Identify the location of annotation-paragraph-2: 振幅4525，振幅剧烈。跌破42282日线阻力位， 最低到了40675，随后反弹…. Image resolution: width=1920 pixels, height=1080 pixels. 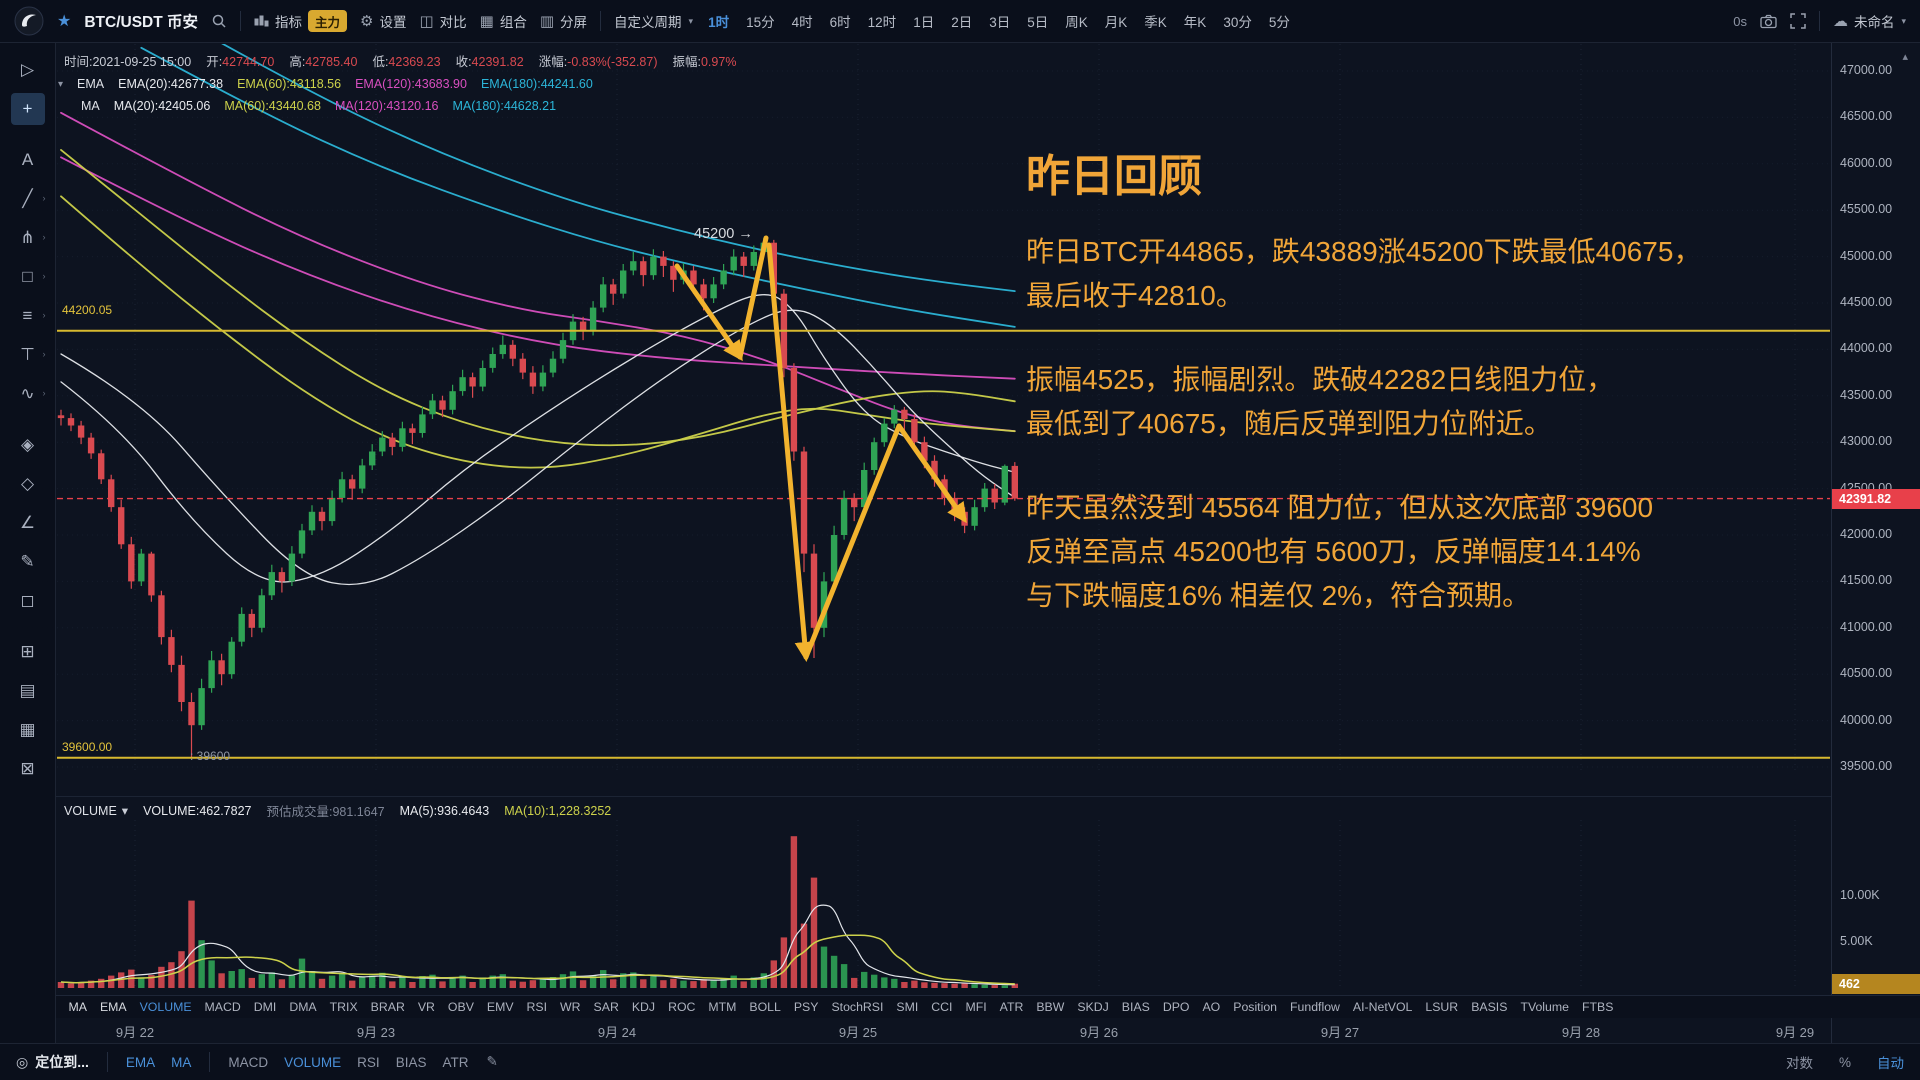
(1320, 401).